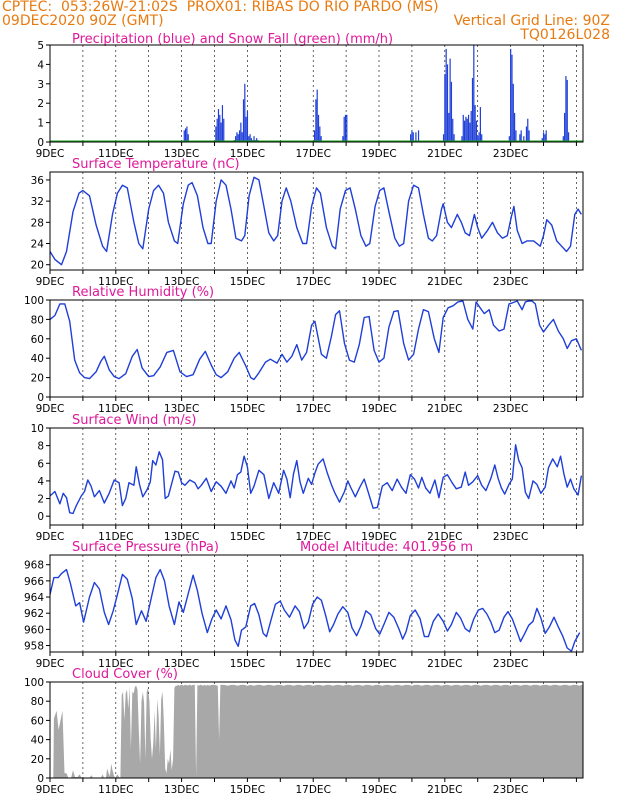 The width and height of the screenshot is (618, 800). What do you see at coordinates (181, 537) in the screenshot?
I see `x-tick-label: 13DEC` at bounding box center [181, 537].